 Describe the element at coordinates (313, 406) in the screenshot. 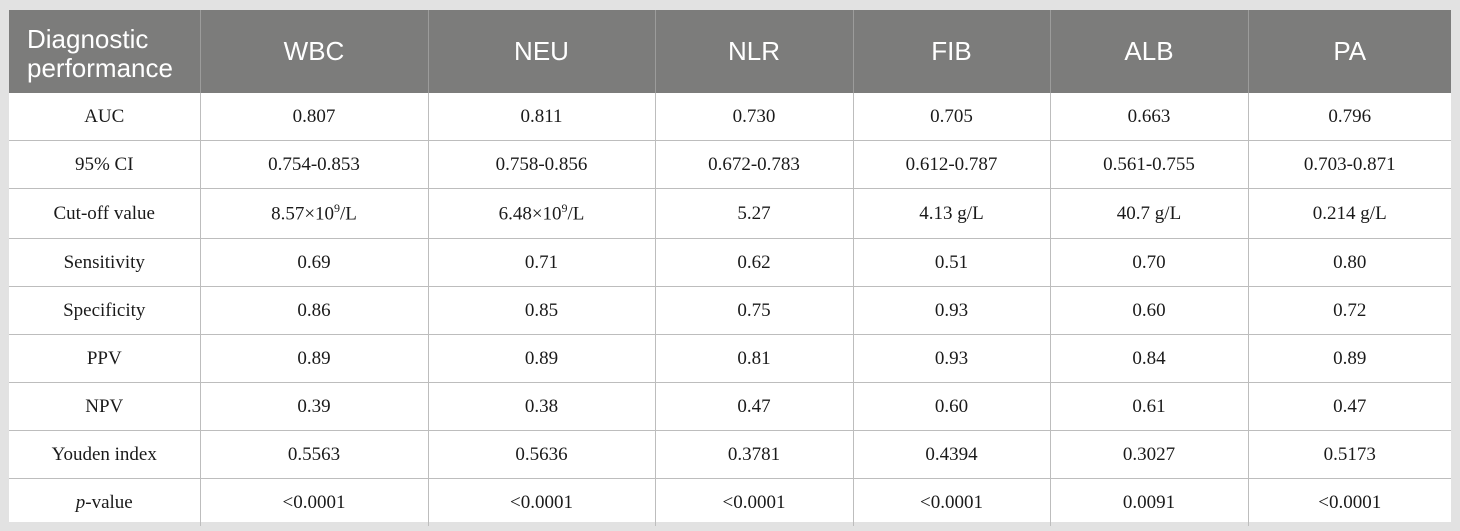

I see `cell-wbc: 0.39` at that location.